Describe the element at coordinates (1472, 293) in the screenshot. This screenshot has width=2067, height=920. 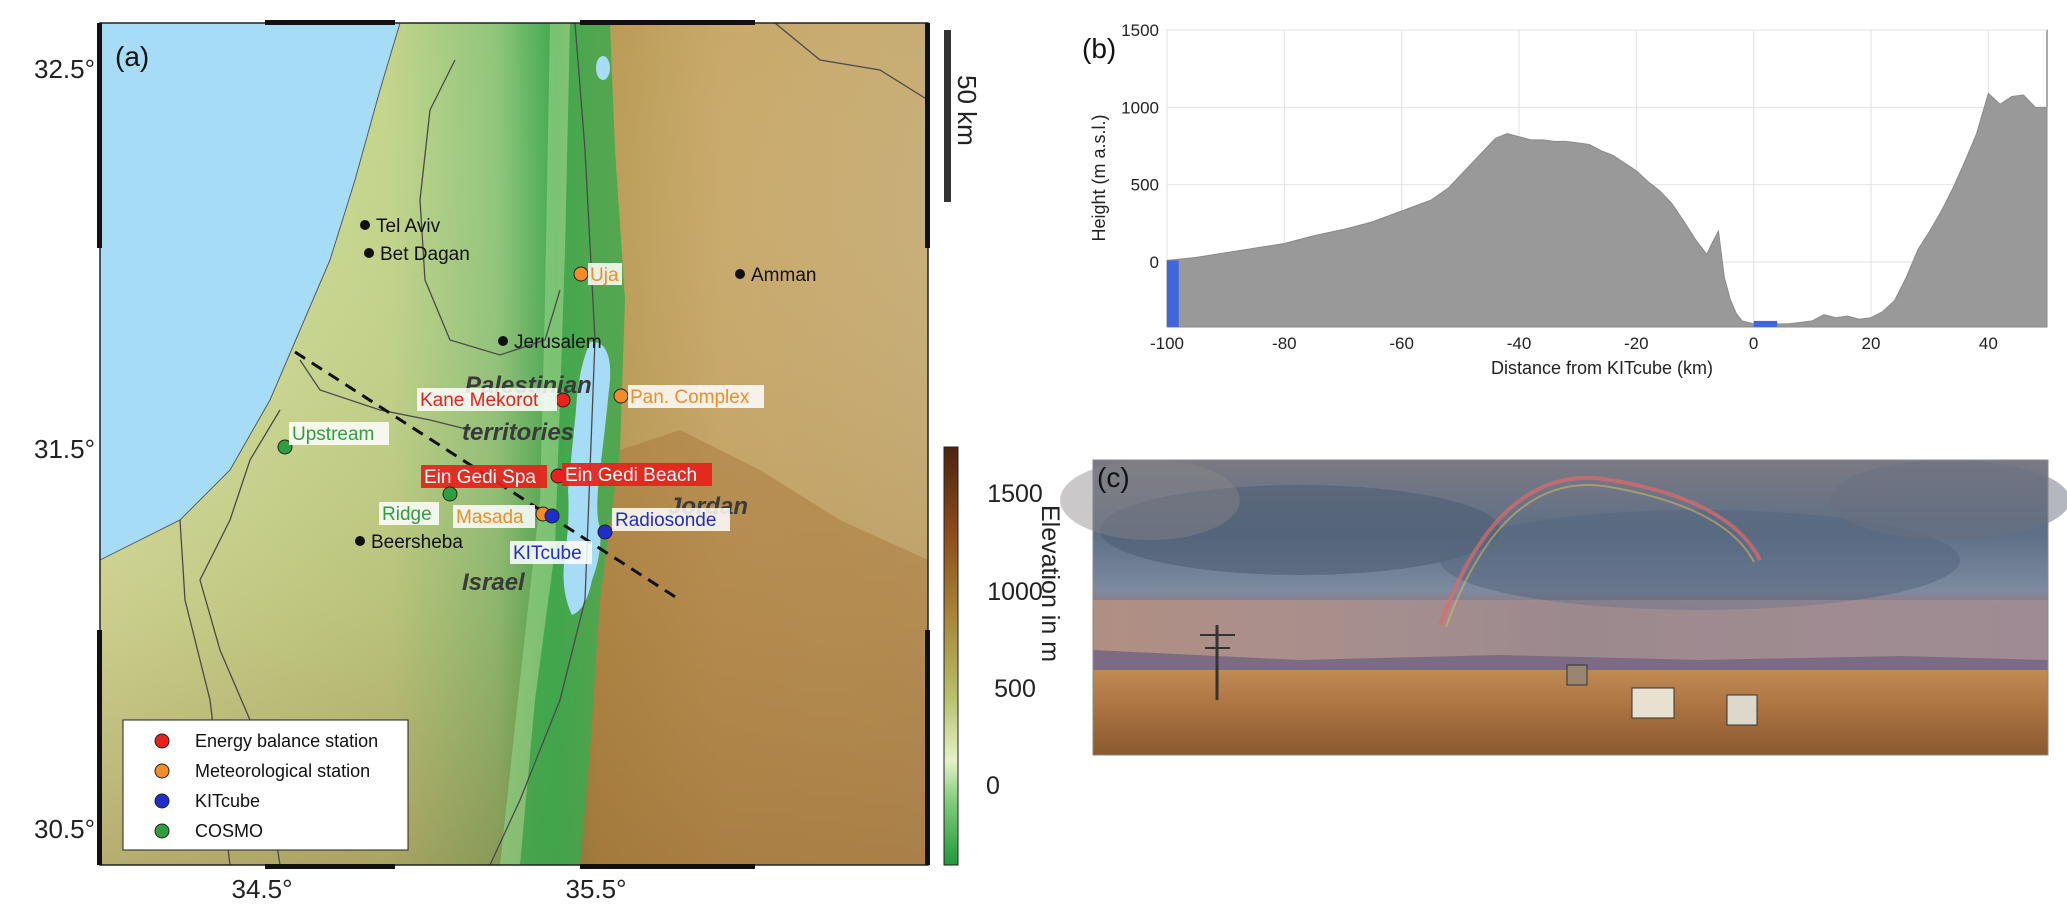
I see `water-bars` at that location.